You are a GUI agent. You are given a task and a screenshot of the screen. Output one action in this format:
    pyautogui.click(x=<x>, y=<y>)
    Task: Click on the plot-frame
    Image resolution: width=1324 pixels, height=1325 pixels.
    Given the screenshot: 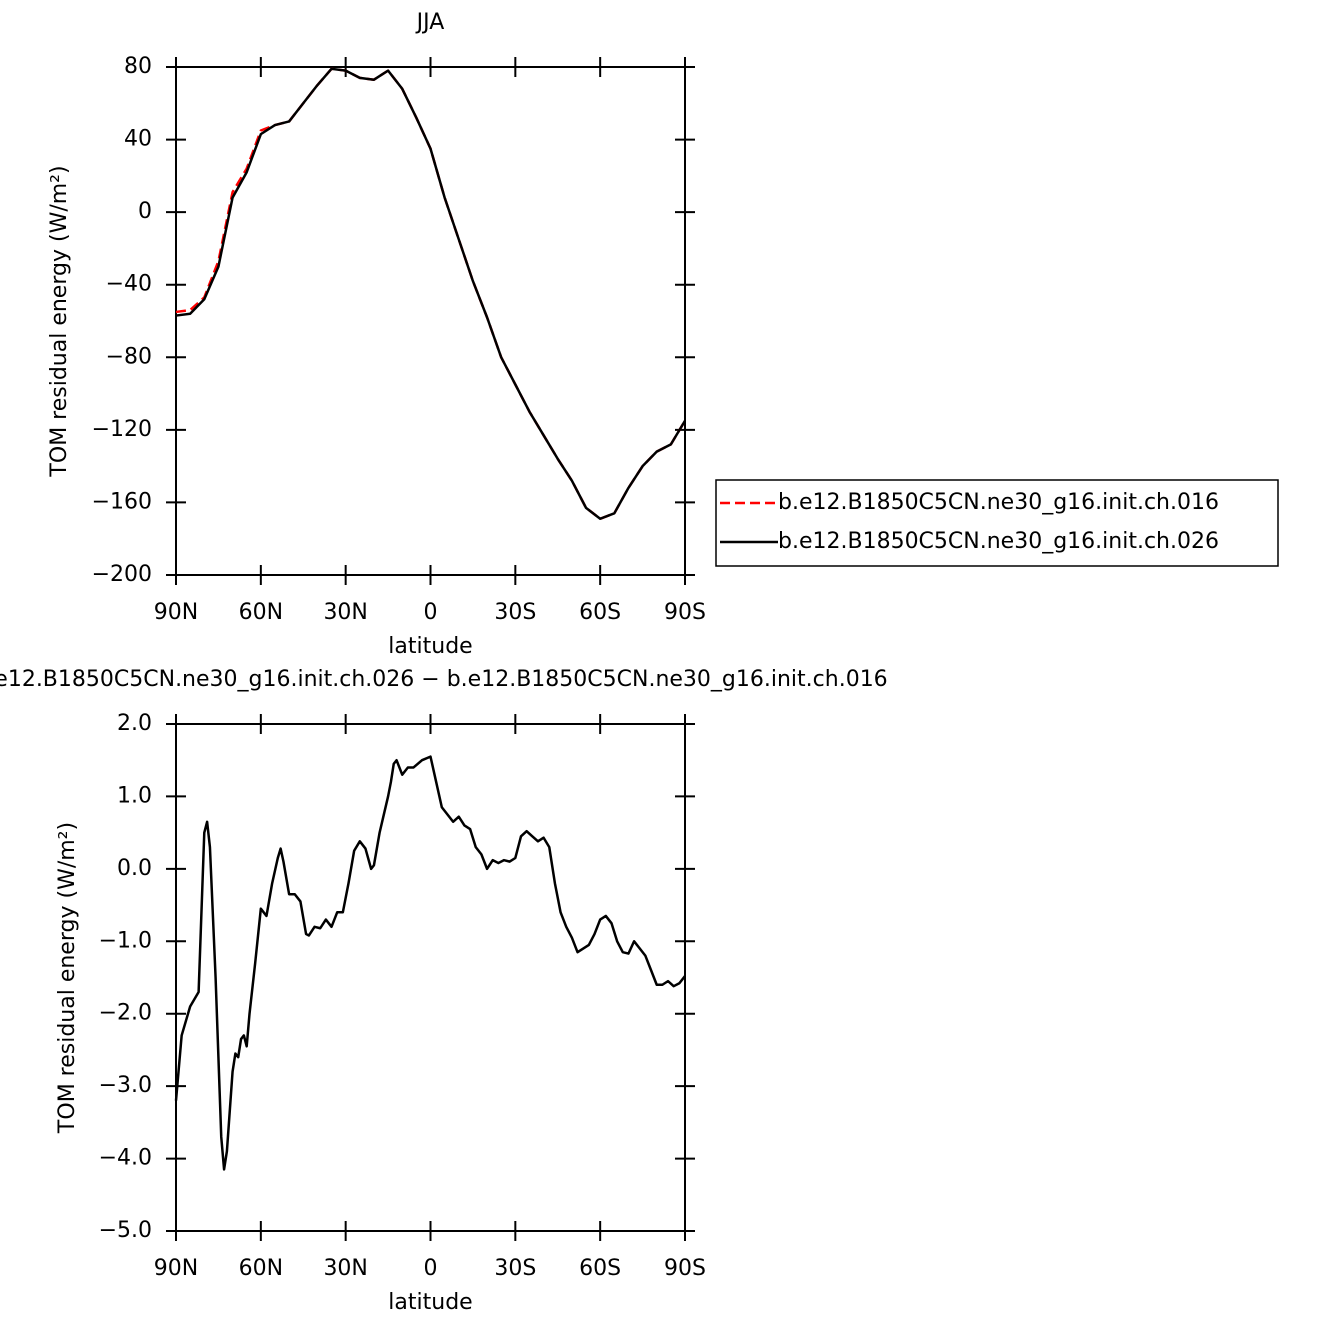 What is the action you would take?
    pyautogui.click(x=430, y=321)
    